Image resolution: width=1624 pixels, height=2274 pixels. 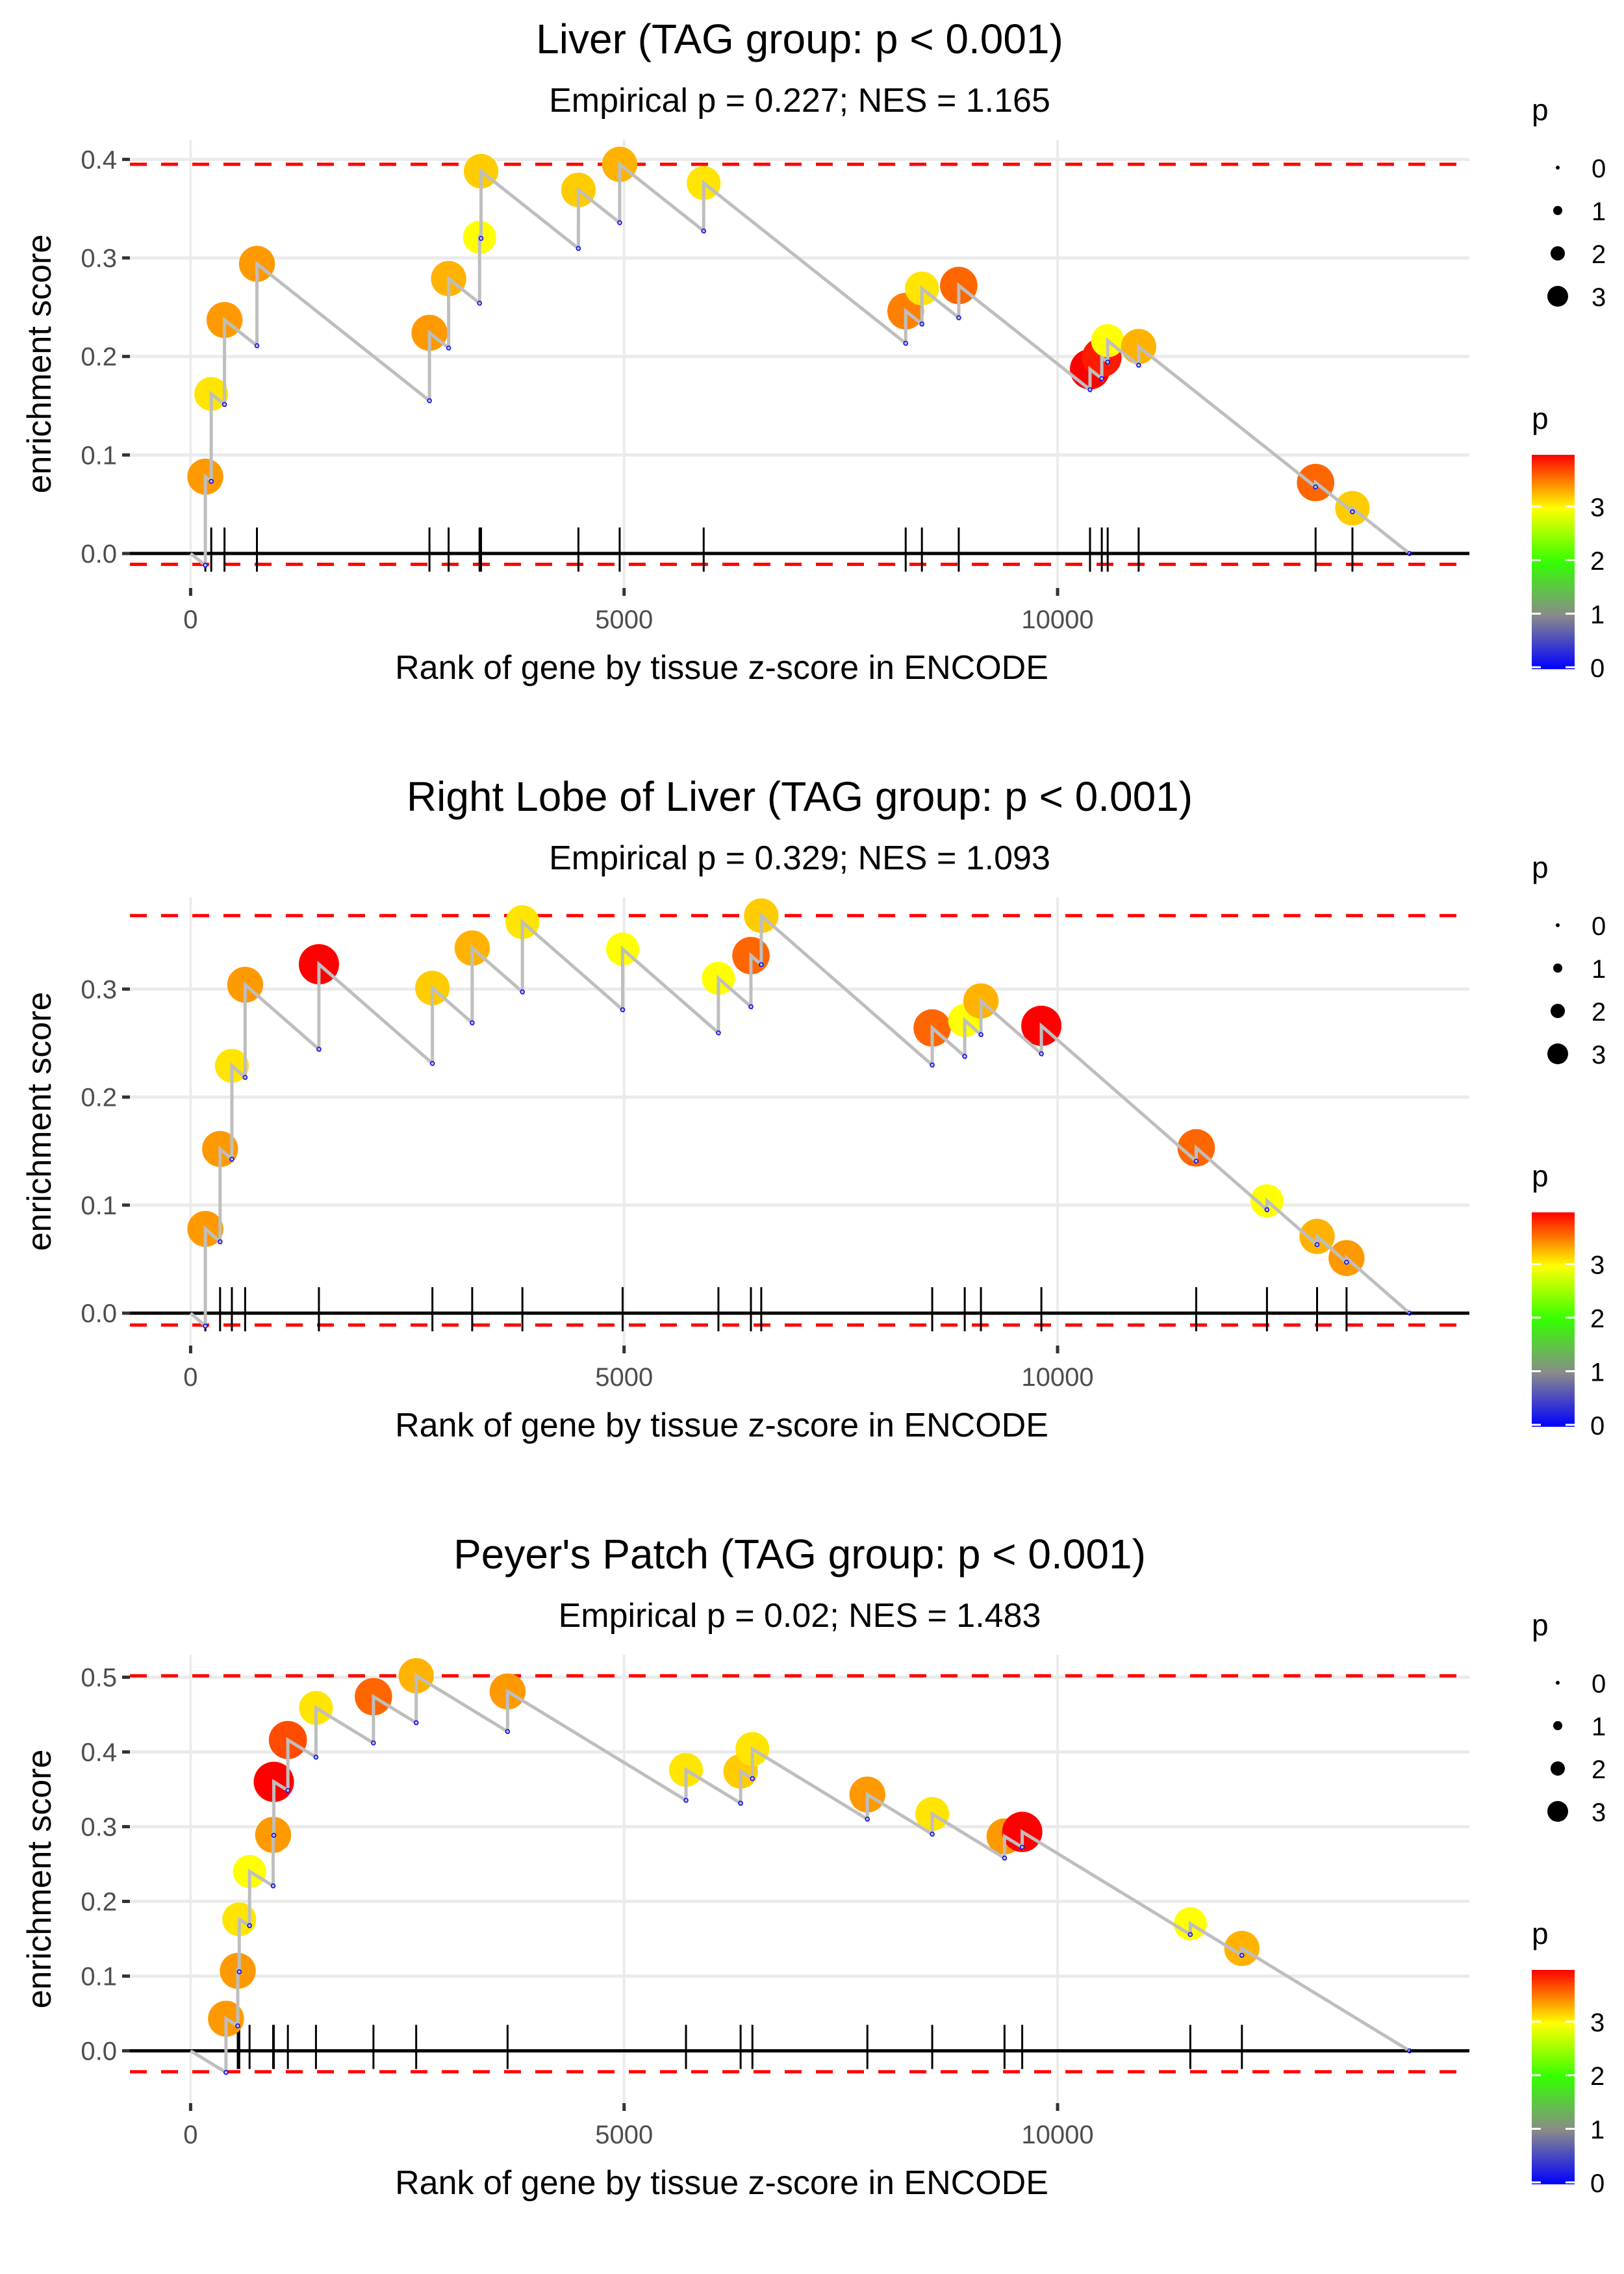 I want to click on chart-title: Peyer's Patch (TAG group: p < 0.001), so click(x=799, y=1554).